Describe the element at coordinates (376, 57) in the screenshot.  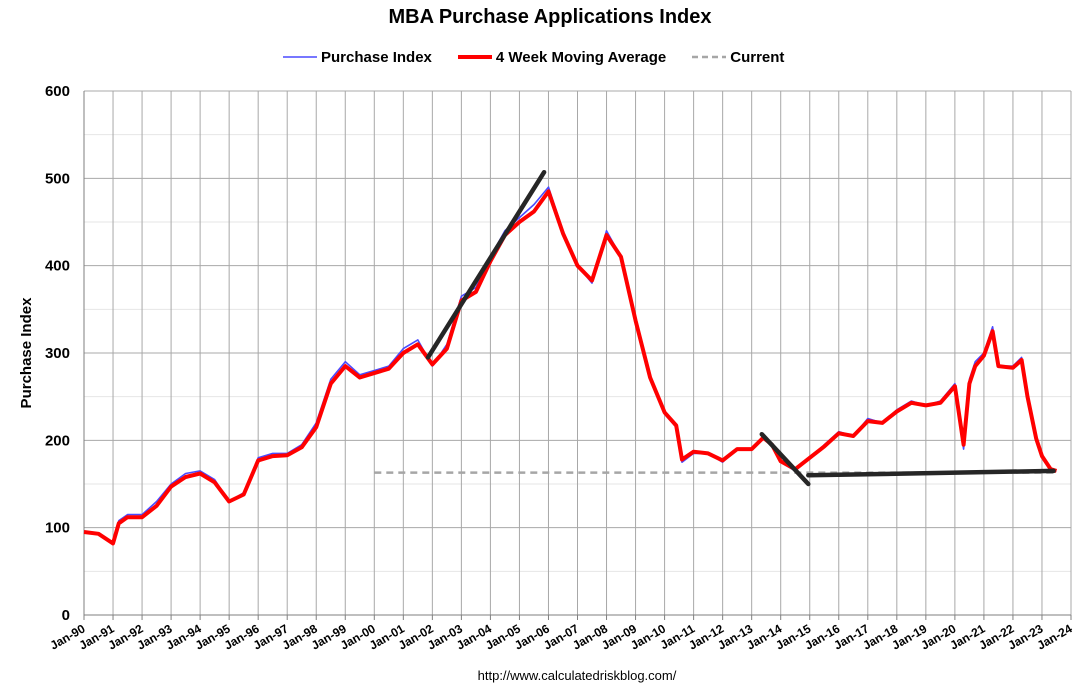
I see `legend-label: Purchase Index` at that location.